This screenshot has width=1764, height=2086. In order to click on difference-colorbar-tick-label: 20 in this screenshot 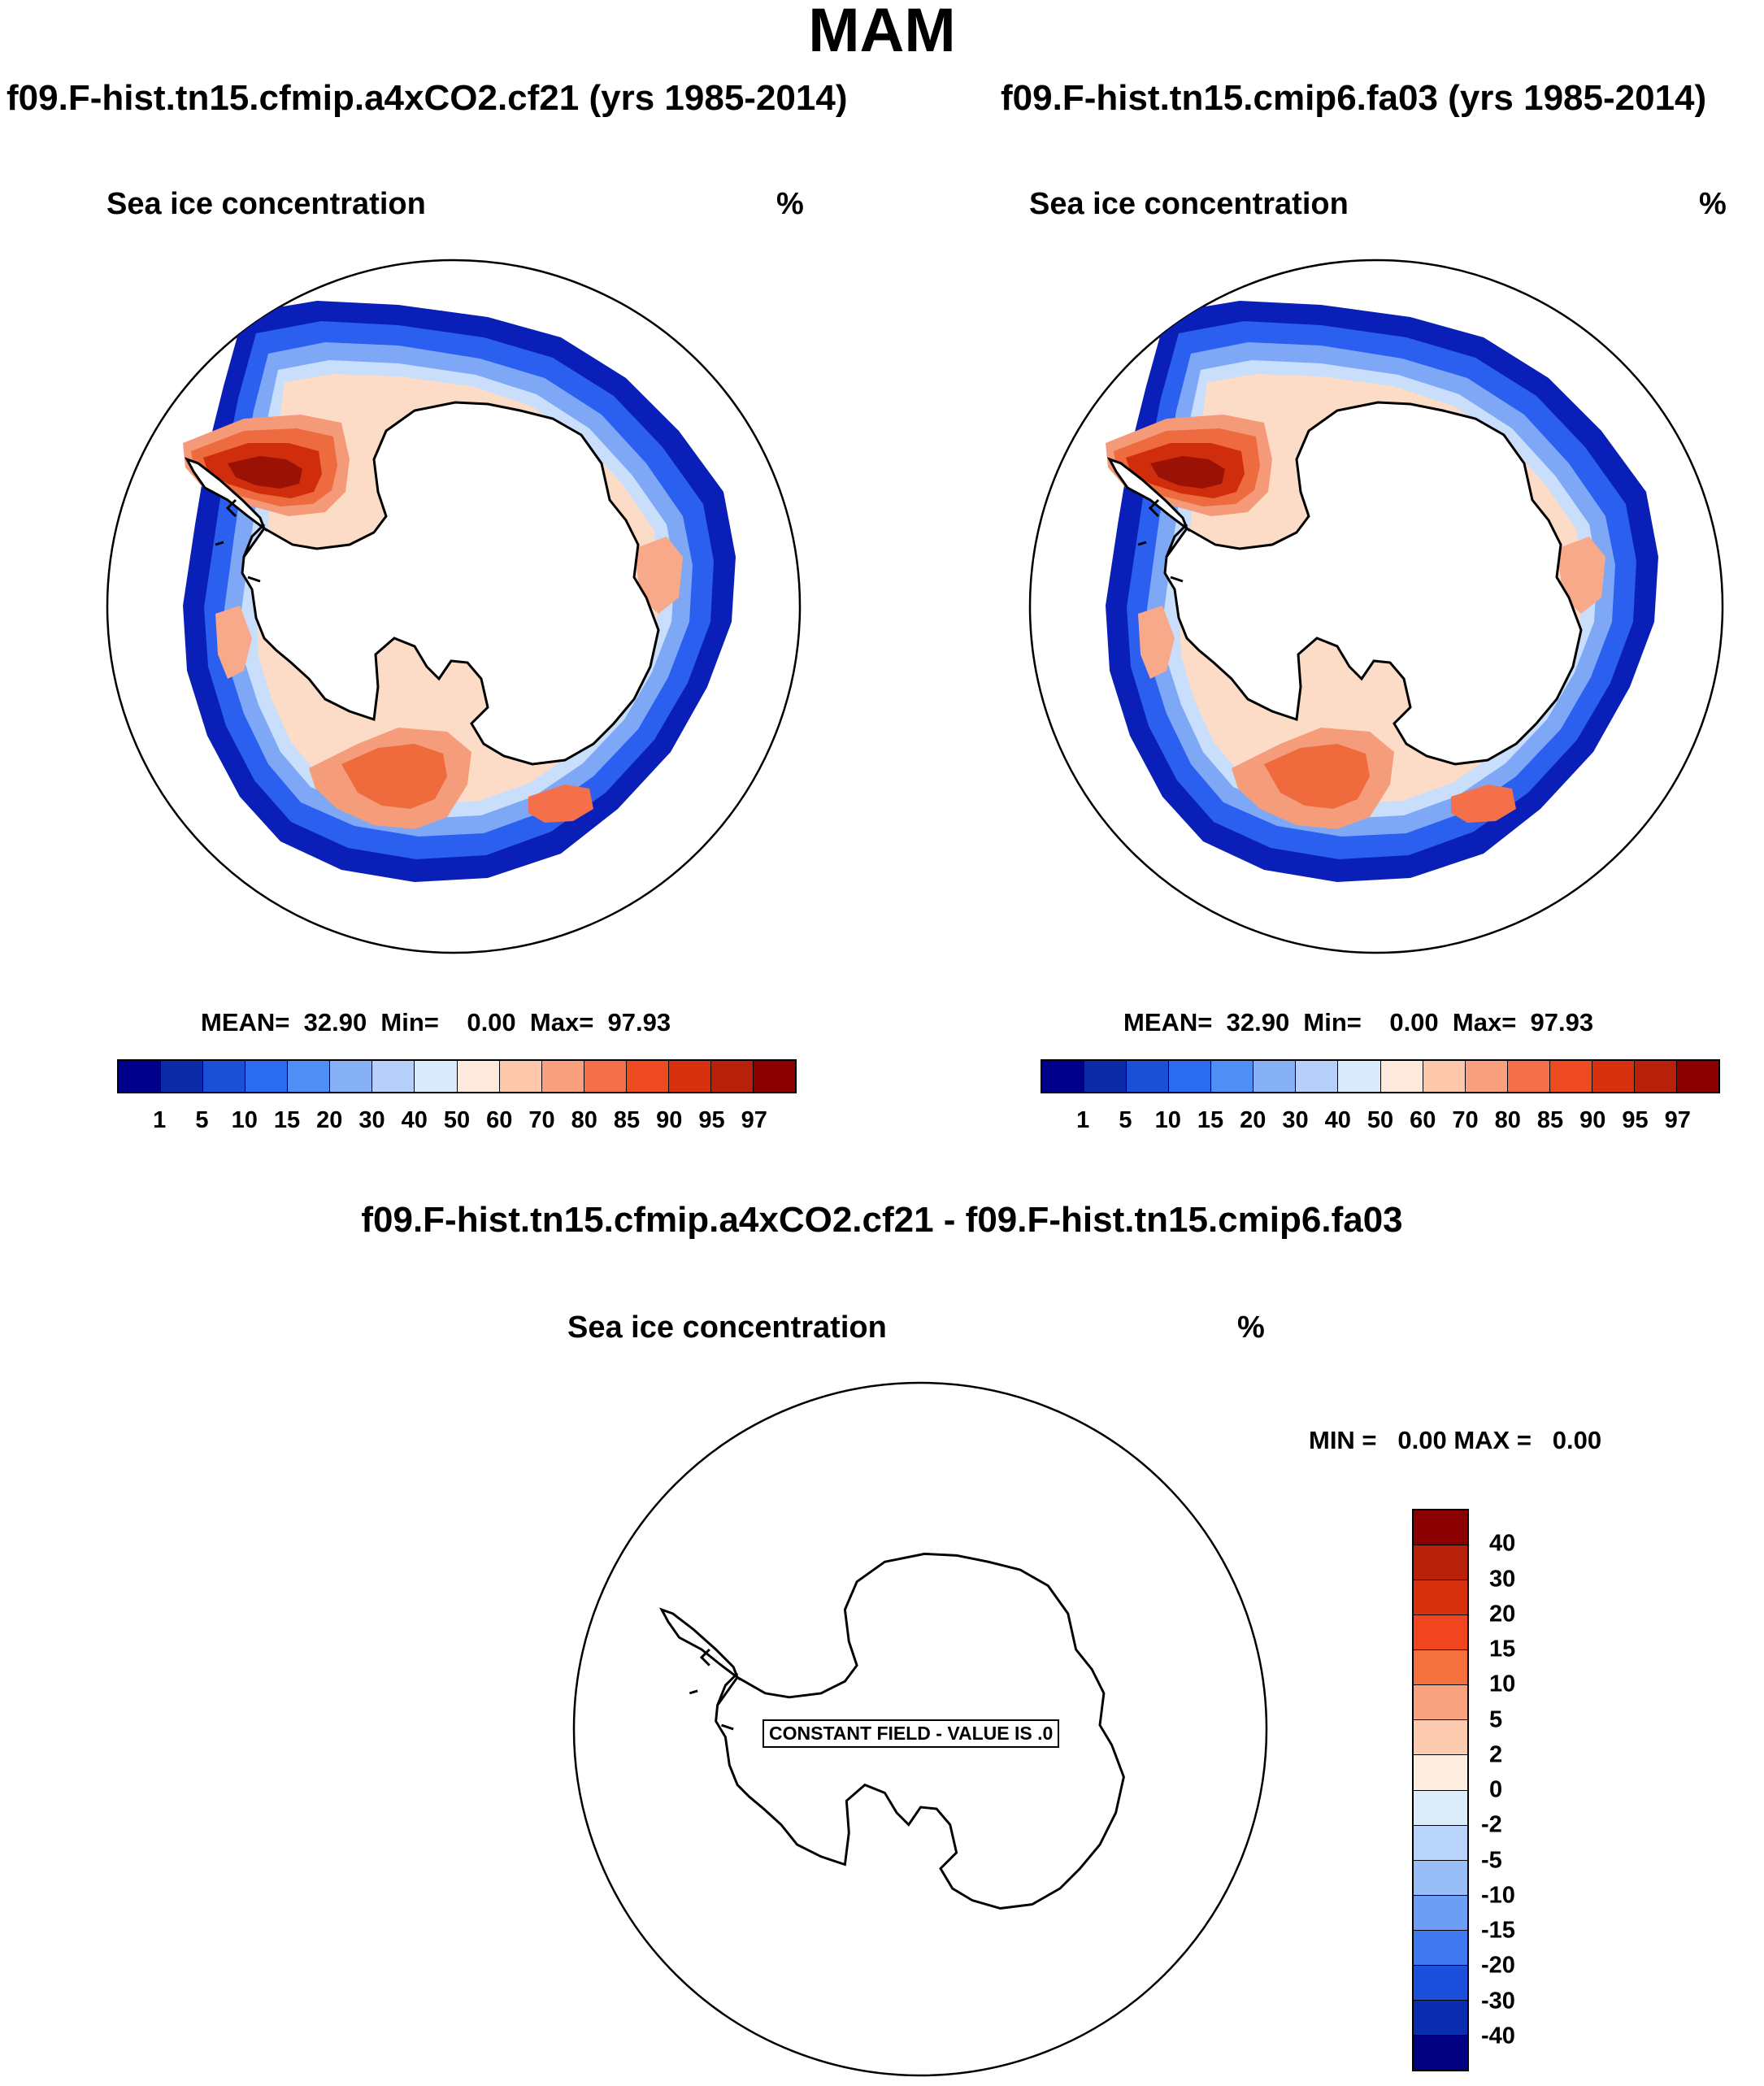, I will do `click(1502, 1614)`.